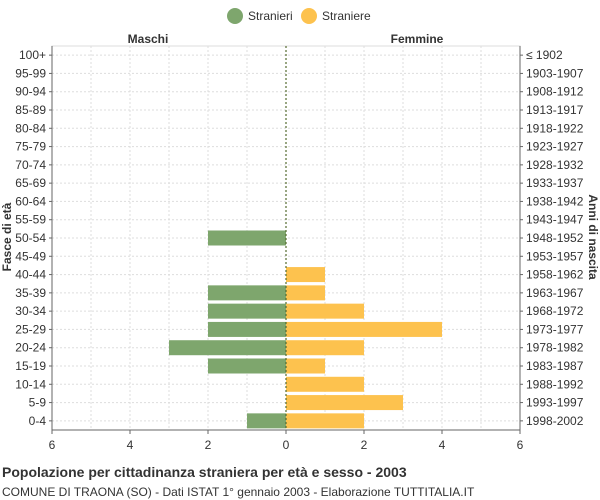 This screenshot has height=500, width=600. What do you see at coordinates (30, 165) in the screenshot?
I see `age-tick-label: 70-74` at bounding box center [30, 165].